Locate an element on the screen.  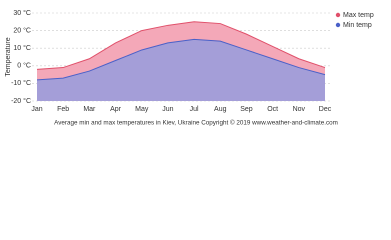
x-tick-label: Oct is located at coordinates (272, 109).